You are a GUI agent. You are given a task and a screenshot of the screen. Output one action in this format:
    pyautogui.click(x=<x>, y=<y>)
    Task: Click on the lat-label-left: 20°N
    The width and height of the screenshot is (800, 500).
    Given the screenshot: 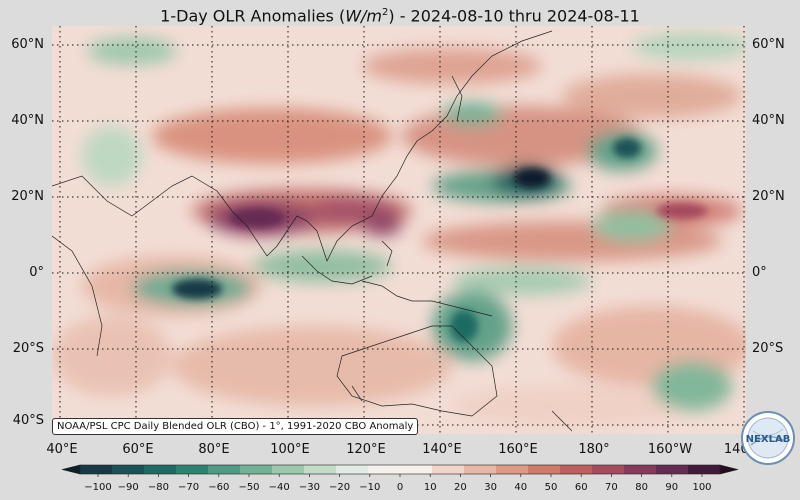 What is the action you would take?
    pyautogui.click(x=27, y=196)
    